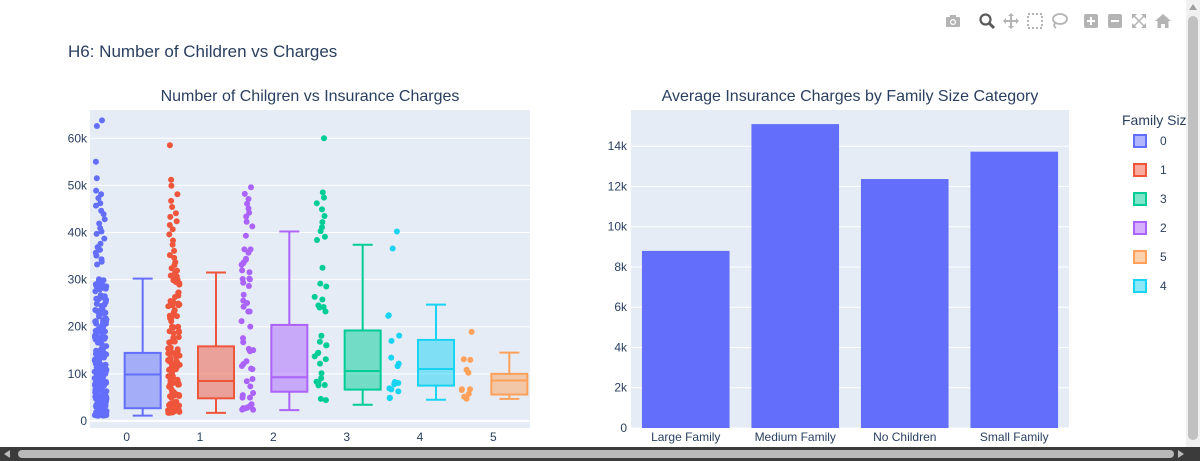 This screenshot has height=461, width=1200. What do you see at coordinates (1139, 21) in the screenshot?
I see `autoscale-icon` at bounding box center [1139, 21].